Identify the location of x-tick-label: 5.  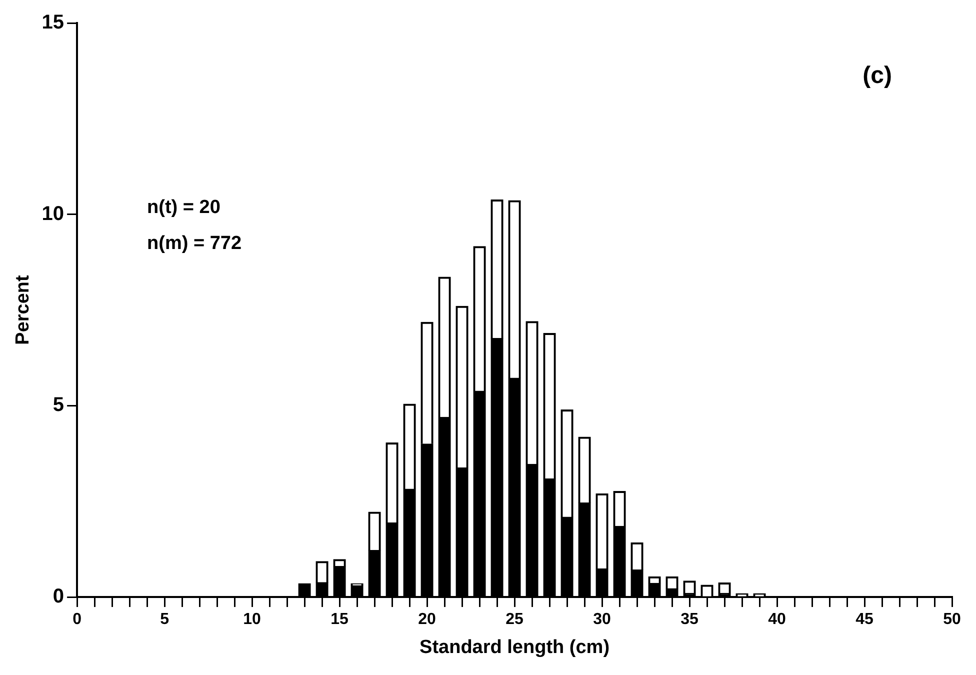
(165, 619).